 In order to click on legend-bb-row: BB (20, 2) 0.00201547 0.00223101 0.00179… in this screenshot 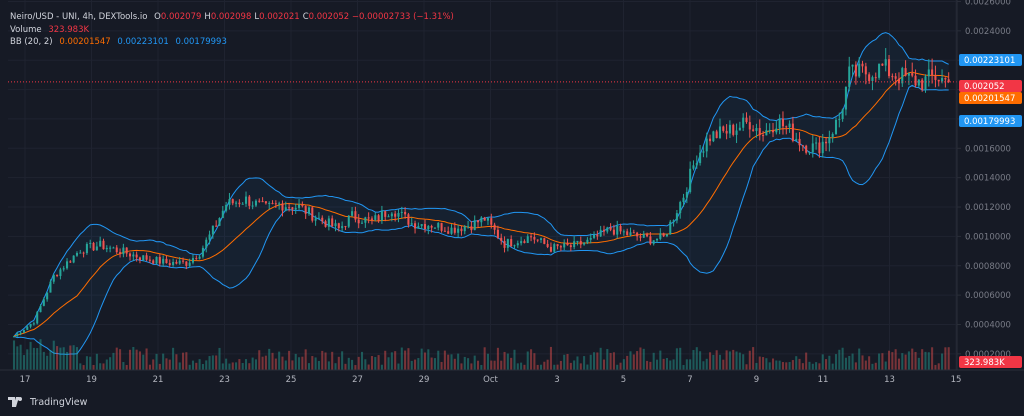, I will do `click(232, 42)`.